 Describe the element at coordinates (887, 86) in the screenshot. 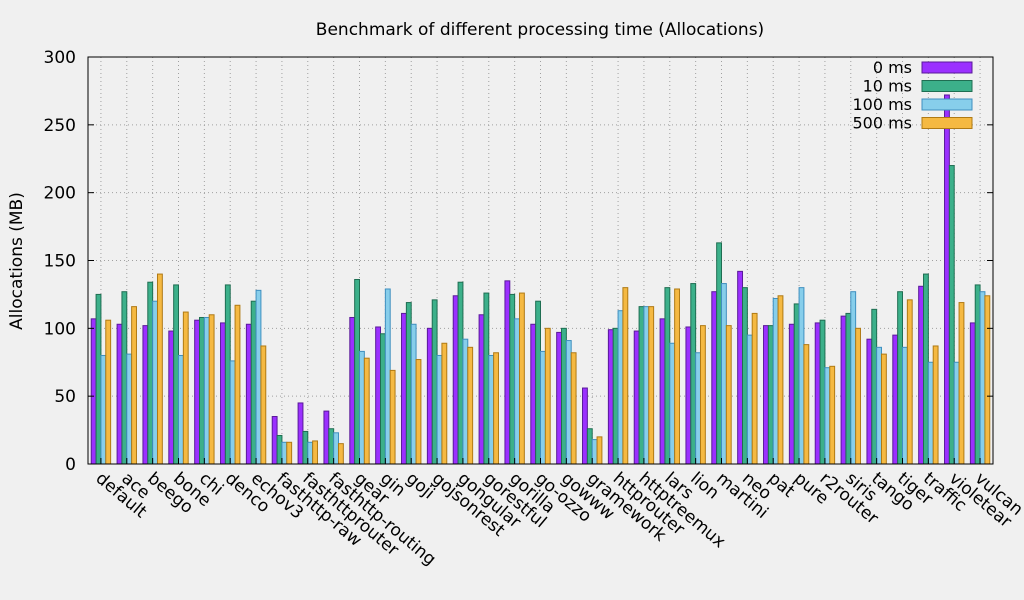

I see `legend-label: 10 ms` at that location.